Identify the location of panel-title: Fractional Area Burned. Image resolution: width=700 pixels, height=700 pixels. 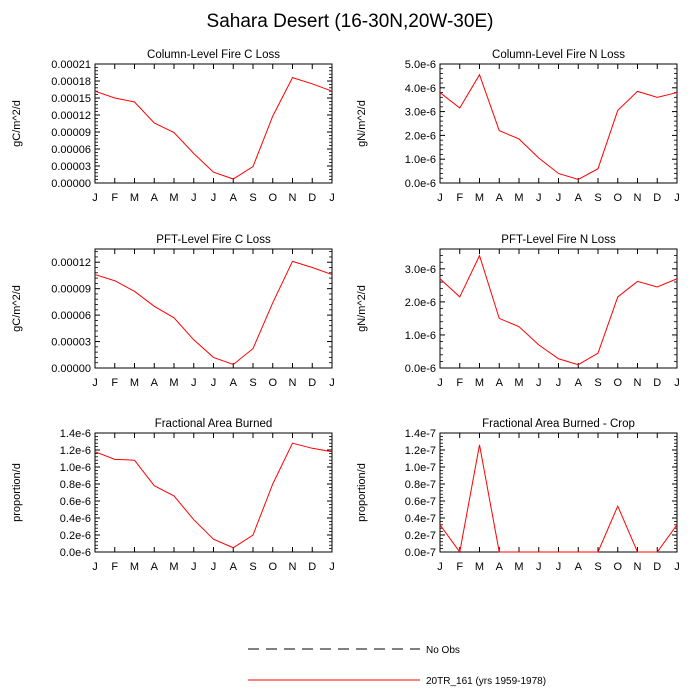
(214, 424).